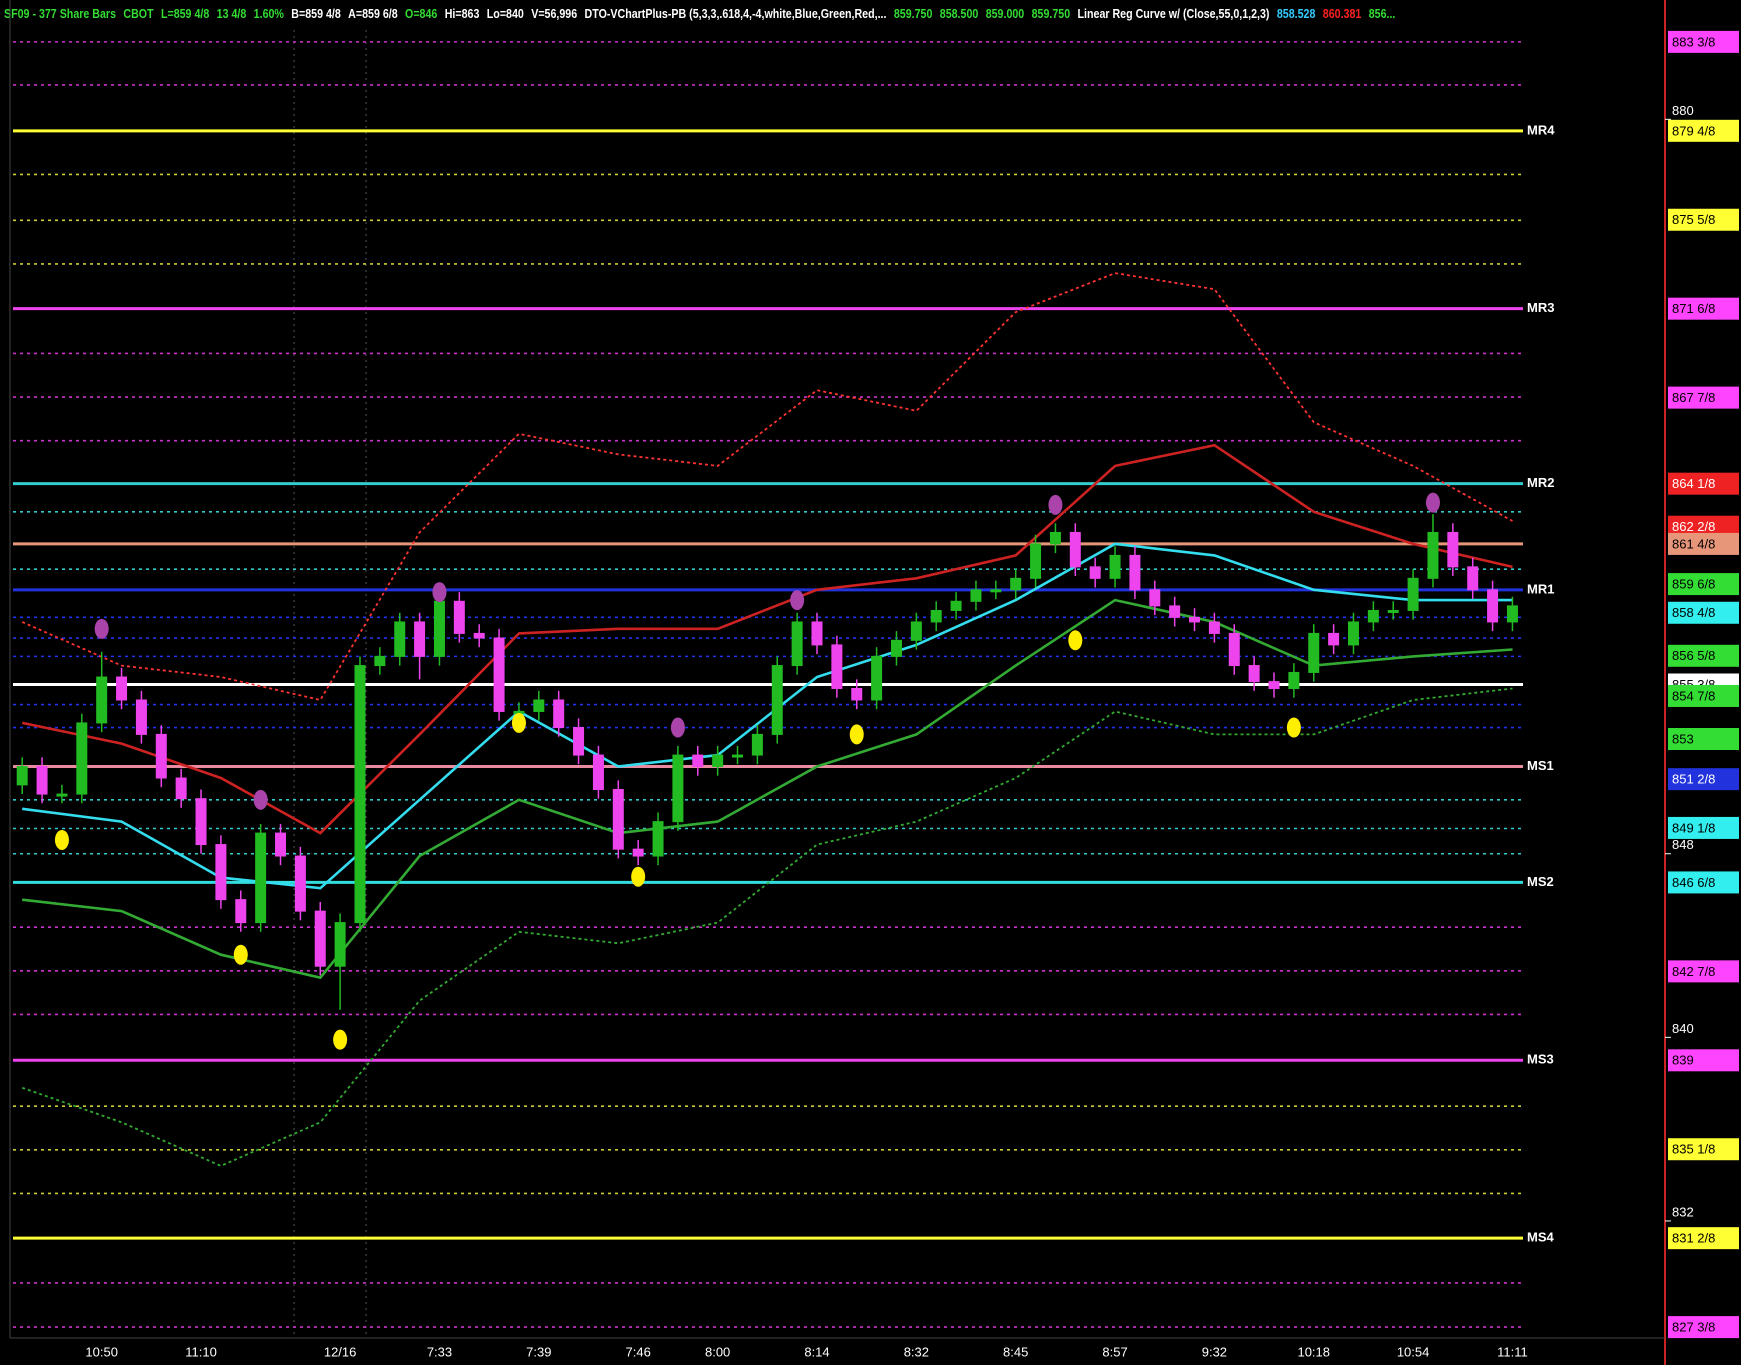 The height and width of the screenshot is (1365, 1741). What do you see at coordinates (913, 13) in the screenshot?
I see `header-item: 859.750` at bounding box center [913, 13].